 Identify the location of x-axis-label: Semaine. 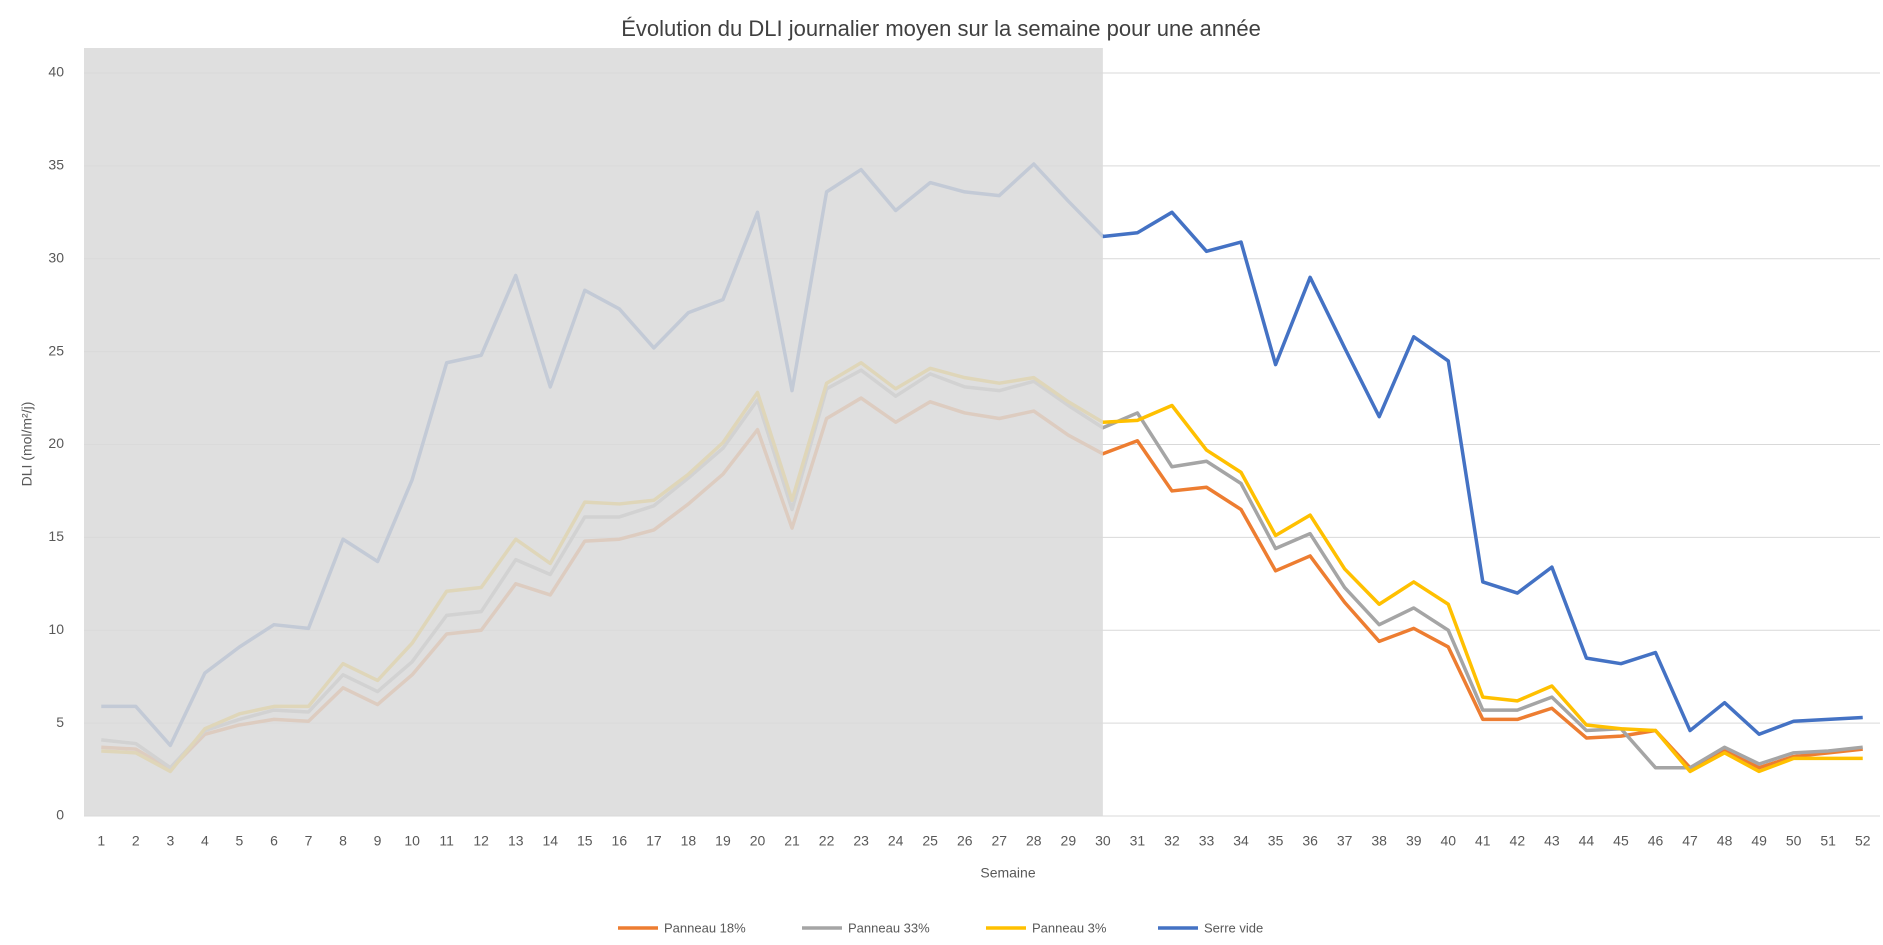
(1007, 873).